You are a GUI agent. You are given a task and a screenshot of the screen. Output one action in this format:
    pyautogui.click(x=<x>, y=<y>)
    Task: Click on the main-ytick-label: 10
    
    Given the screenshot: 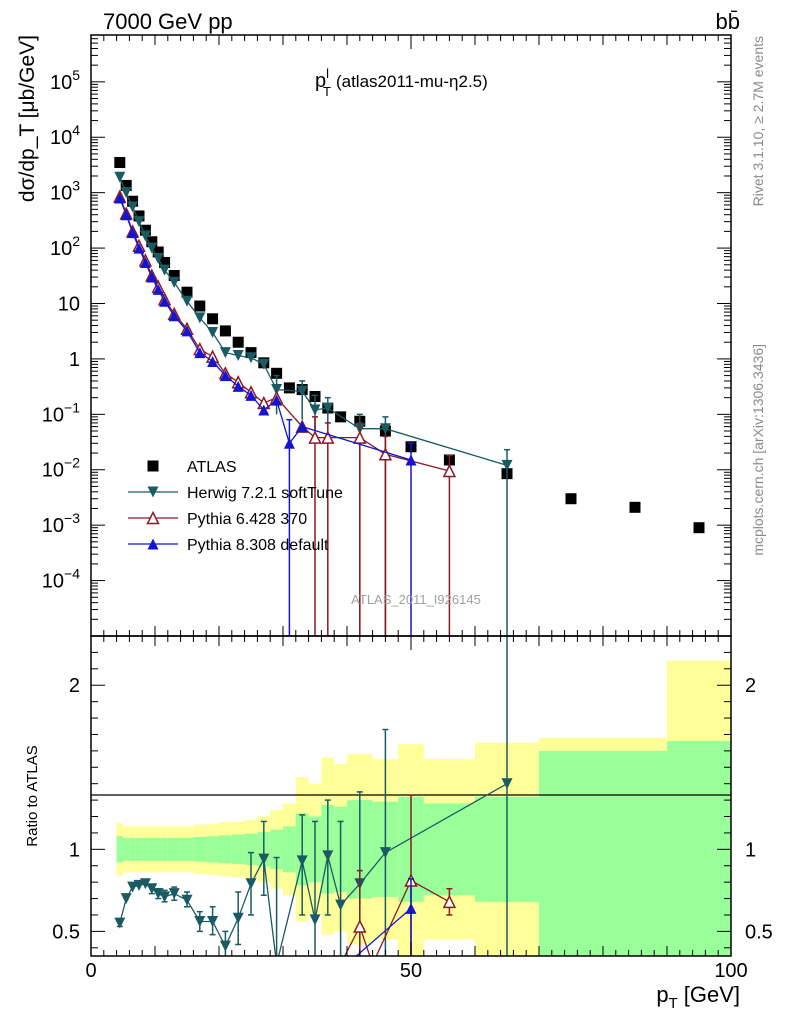 What is the action you would take?
    pyautogui.click(x=69, y=304)
    